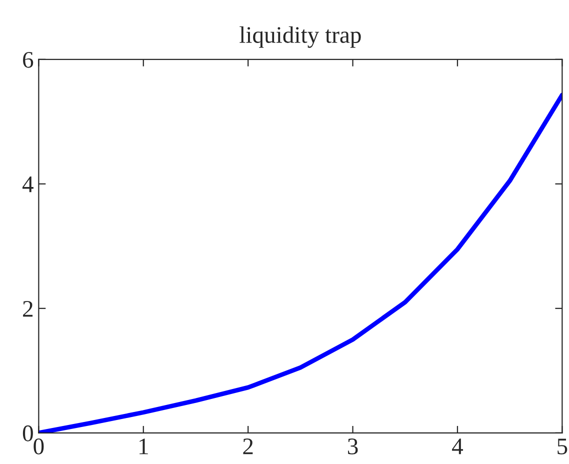  I want to click on x-tick-label: 4, so click(458, 446).